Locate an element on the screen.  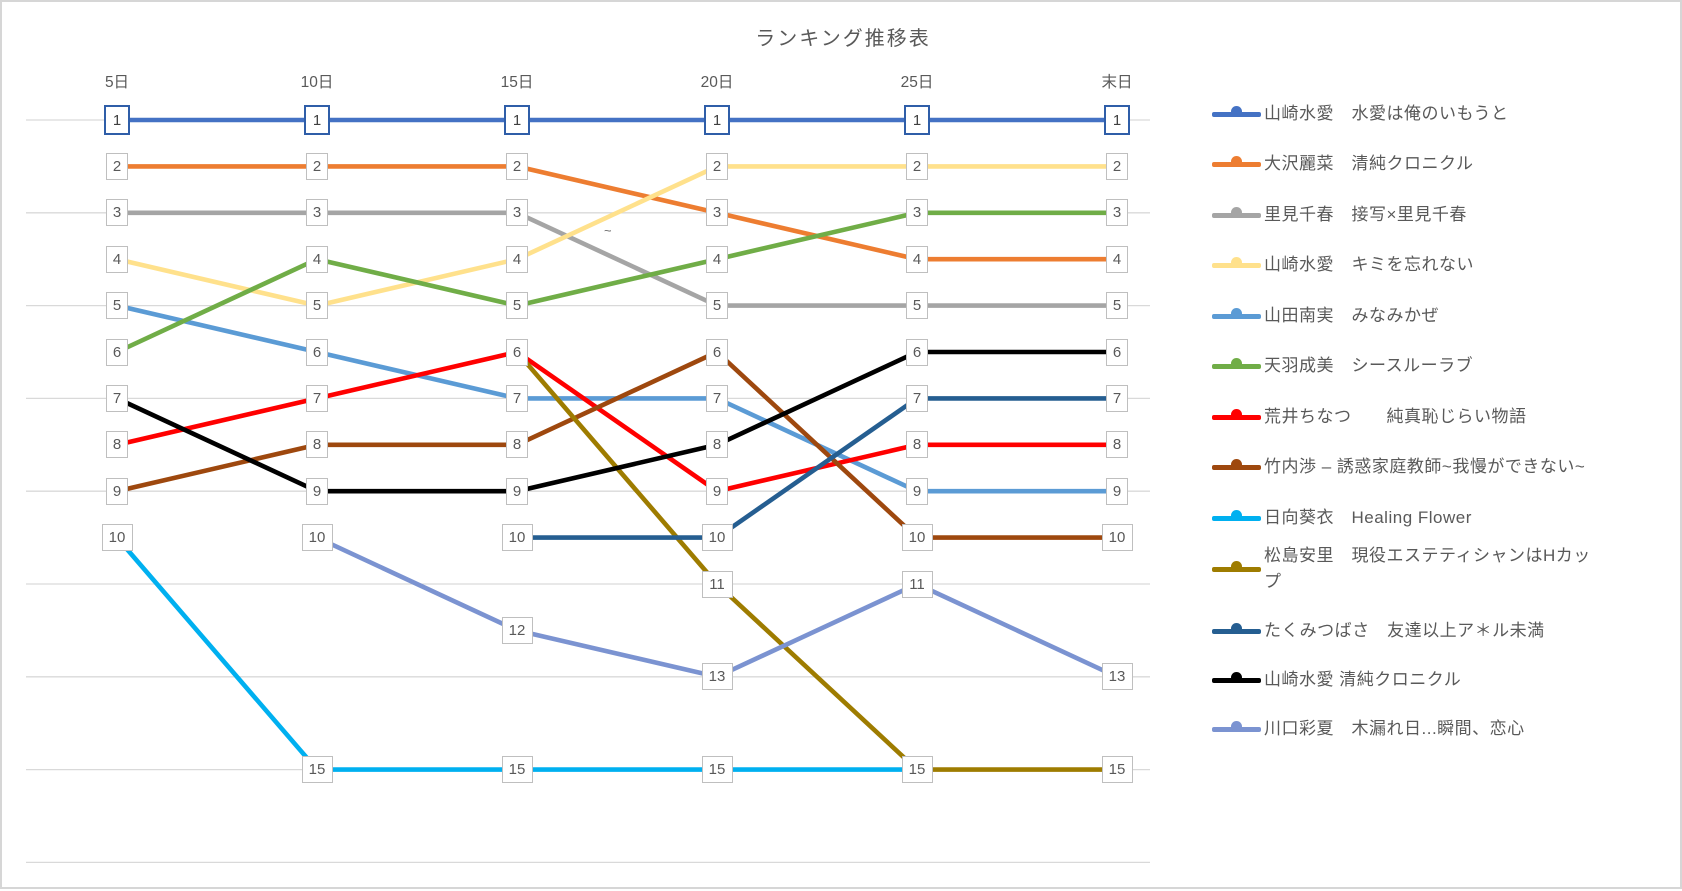
rank-label-series5-col4: 7 is located at coordinates (717, 398).